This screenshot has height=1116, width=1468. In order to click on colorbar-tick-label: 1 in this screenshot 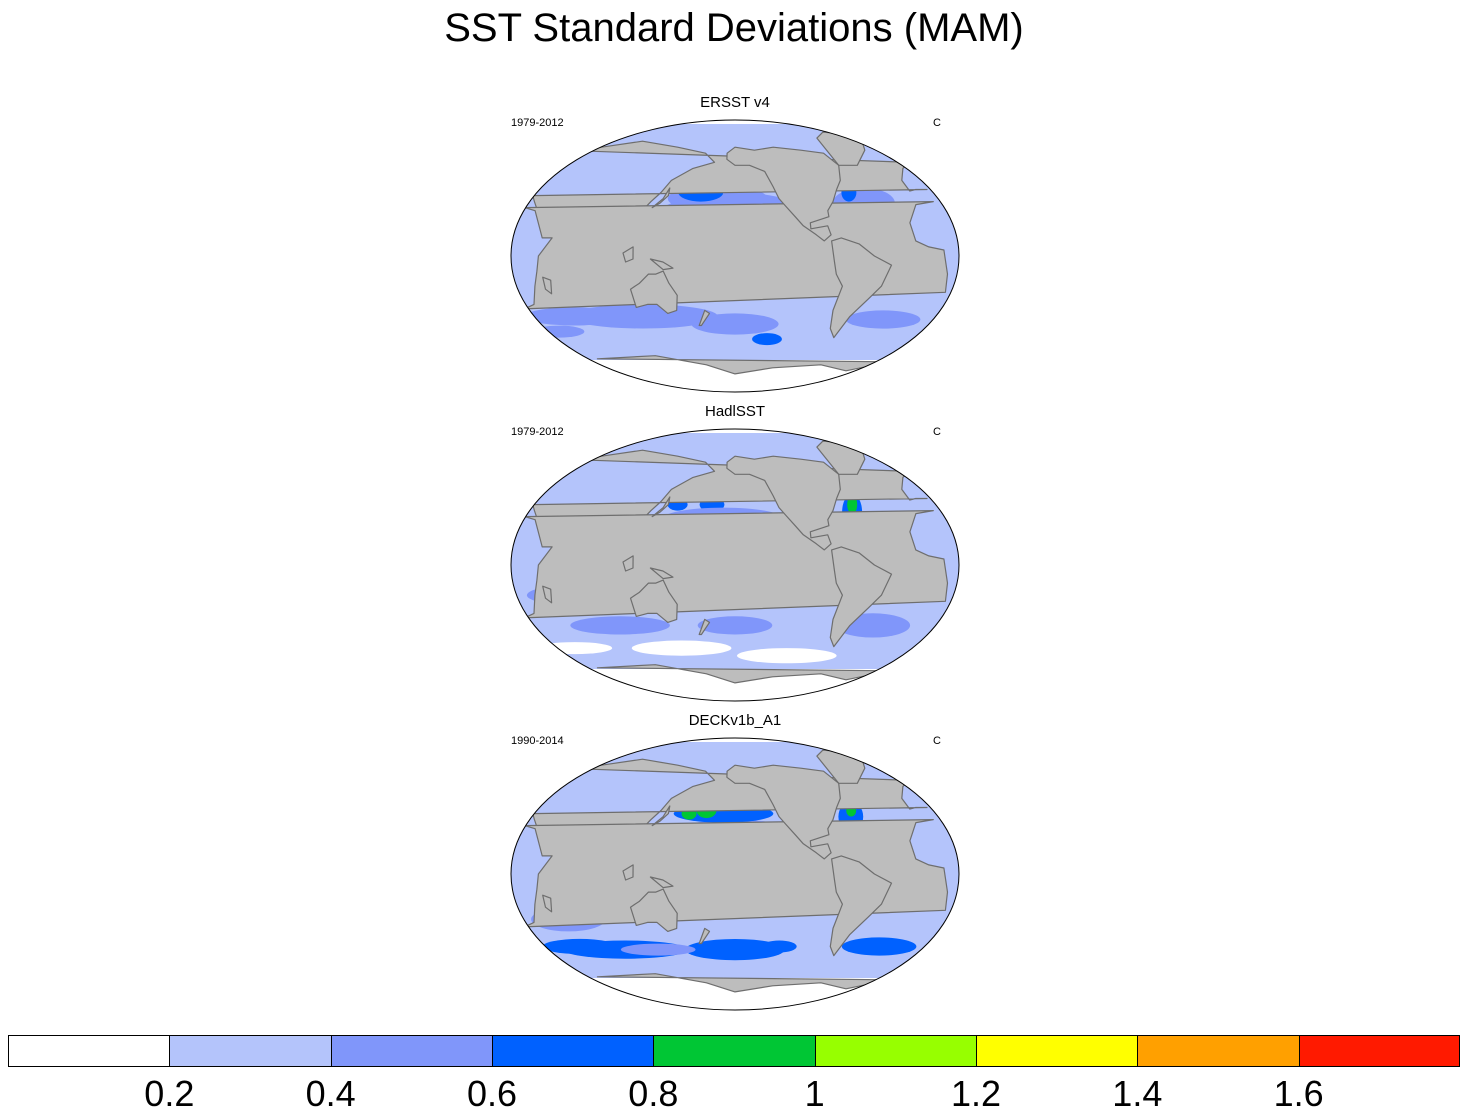, I will do `click(814, 1093)`.